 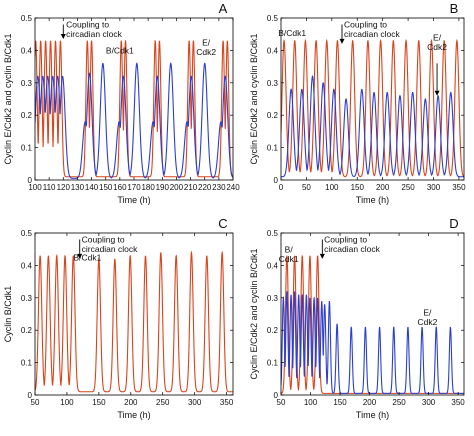 What do you see at coordinates (454, 8) in the screenshot?
I see `panel-letter: B` at bounding box center [454, 8].